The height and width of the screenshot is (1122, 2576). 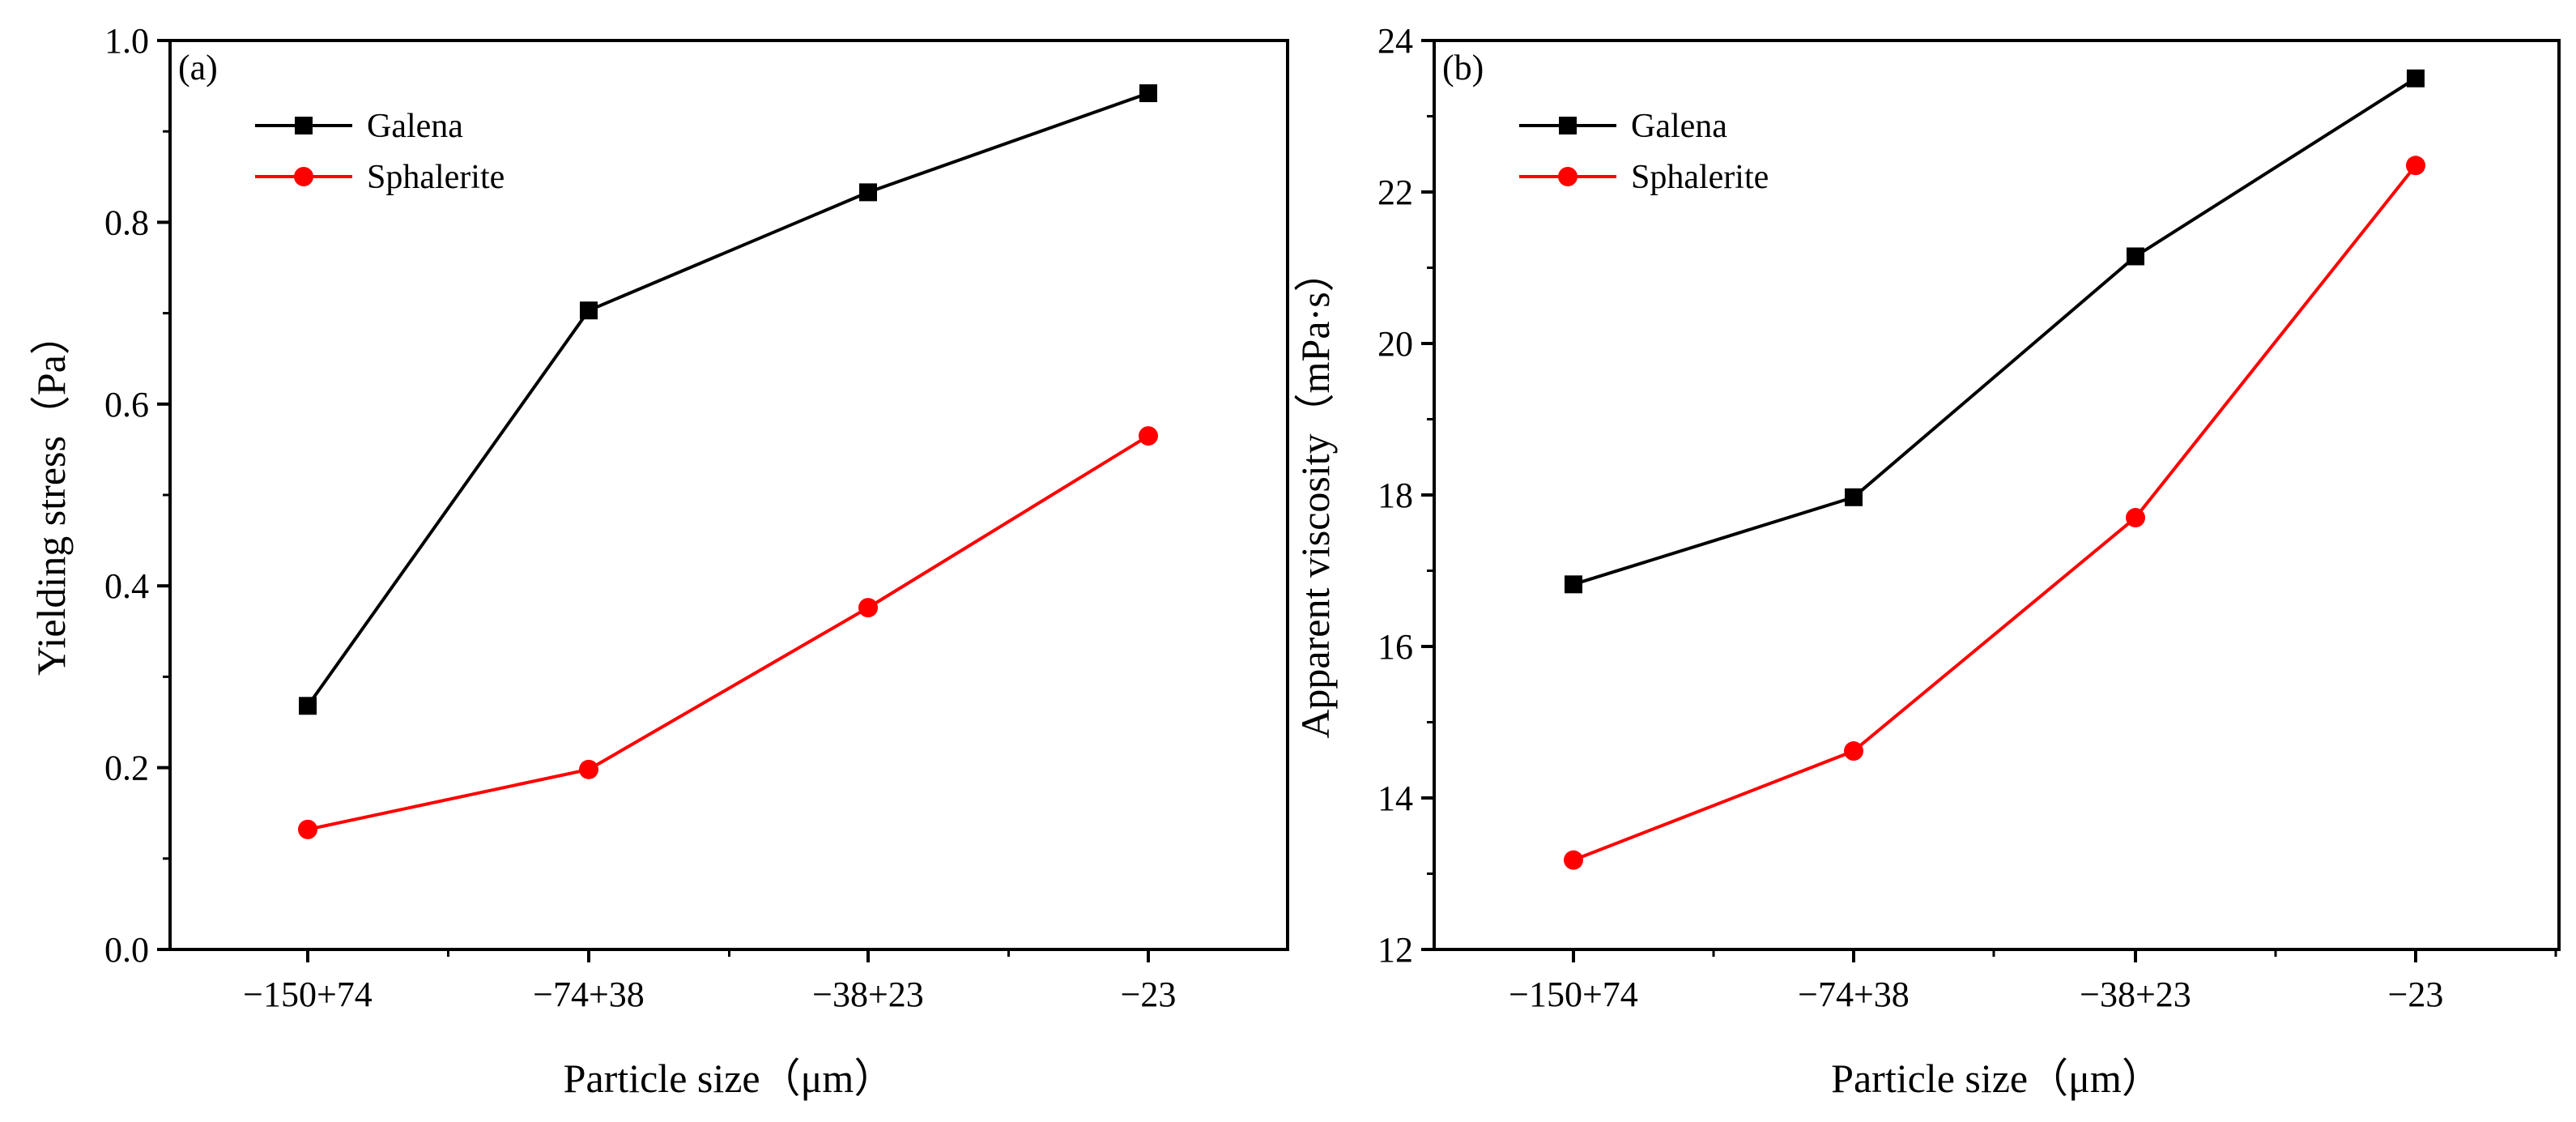 I want to click on series-line-galena, so click(x=1995, y=332).